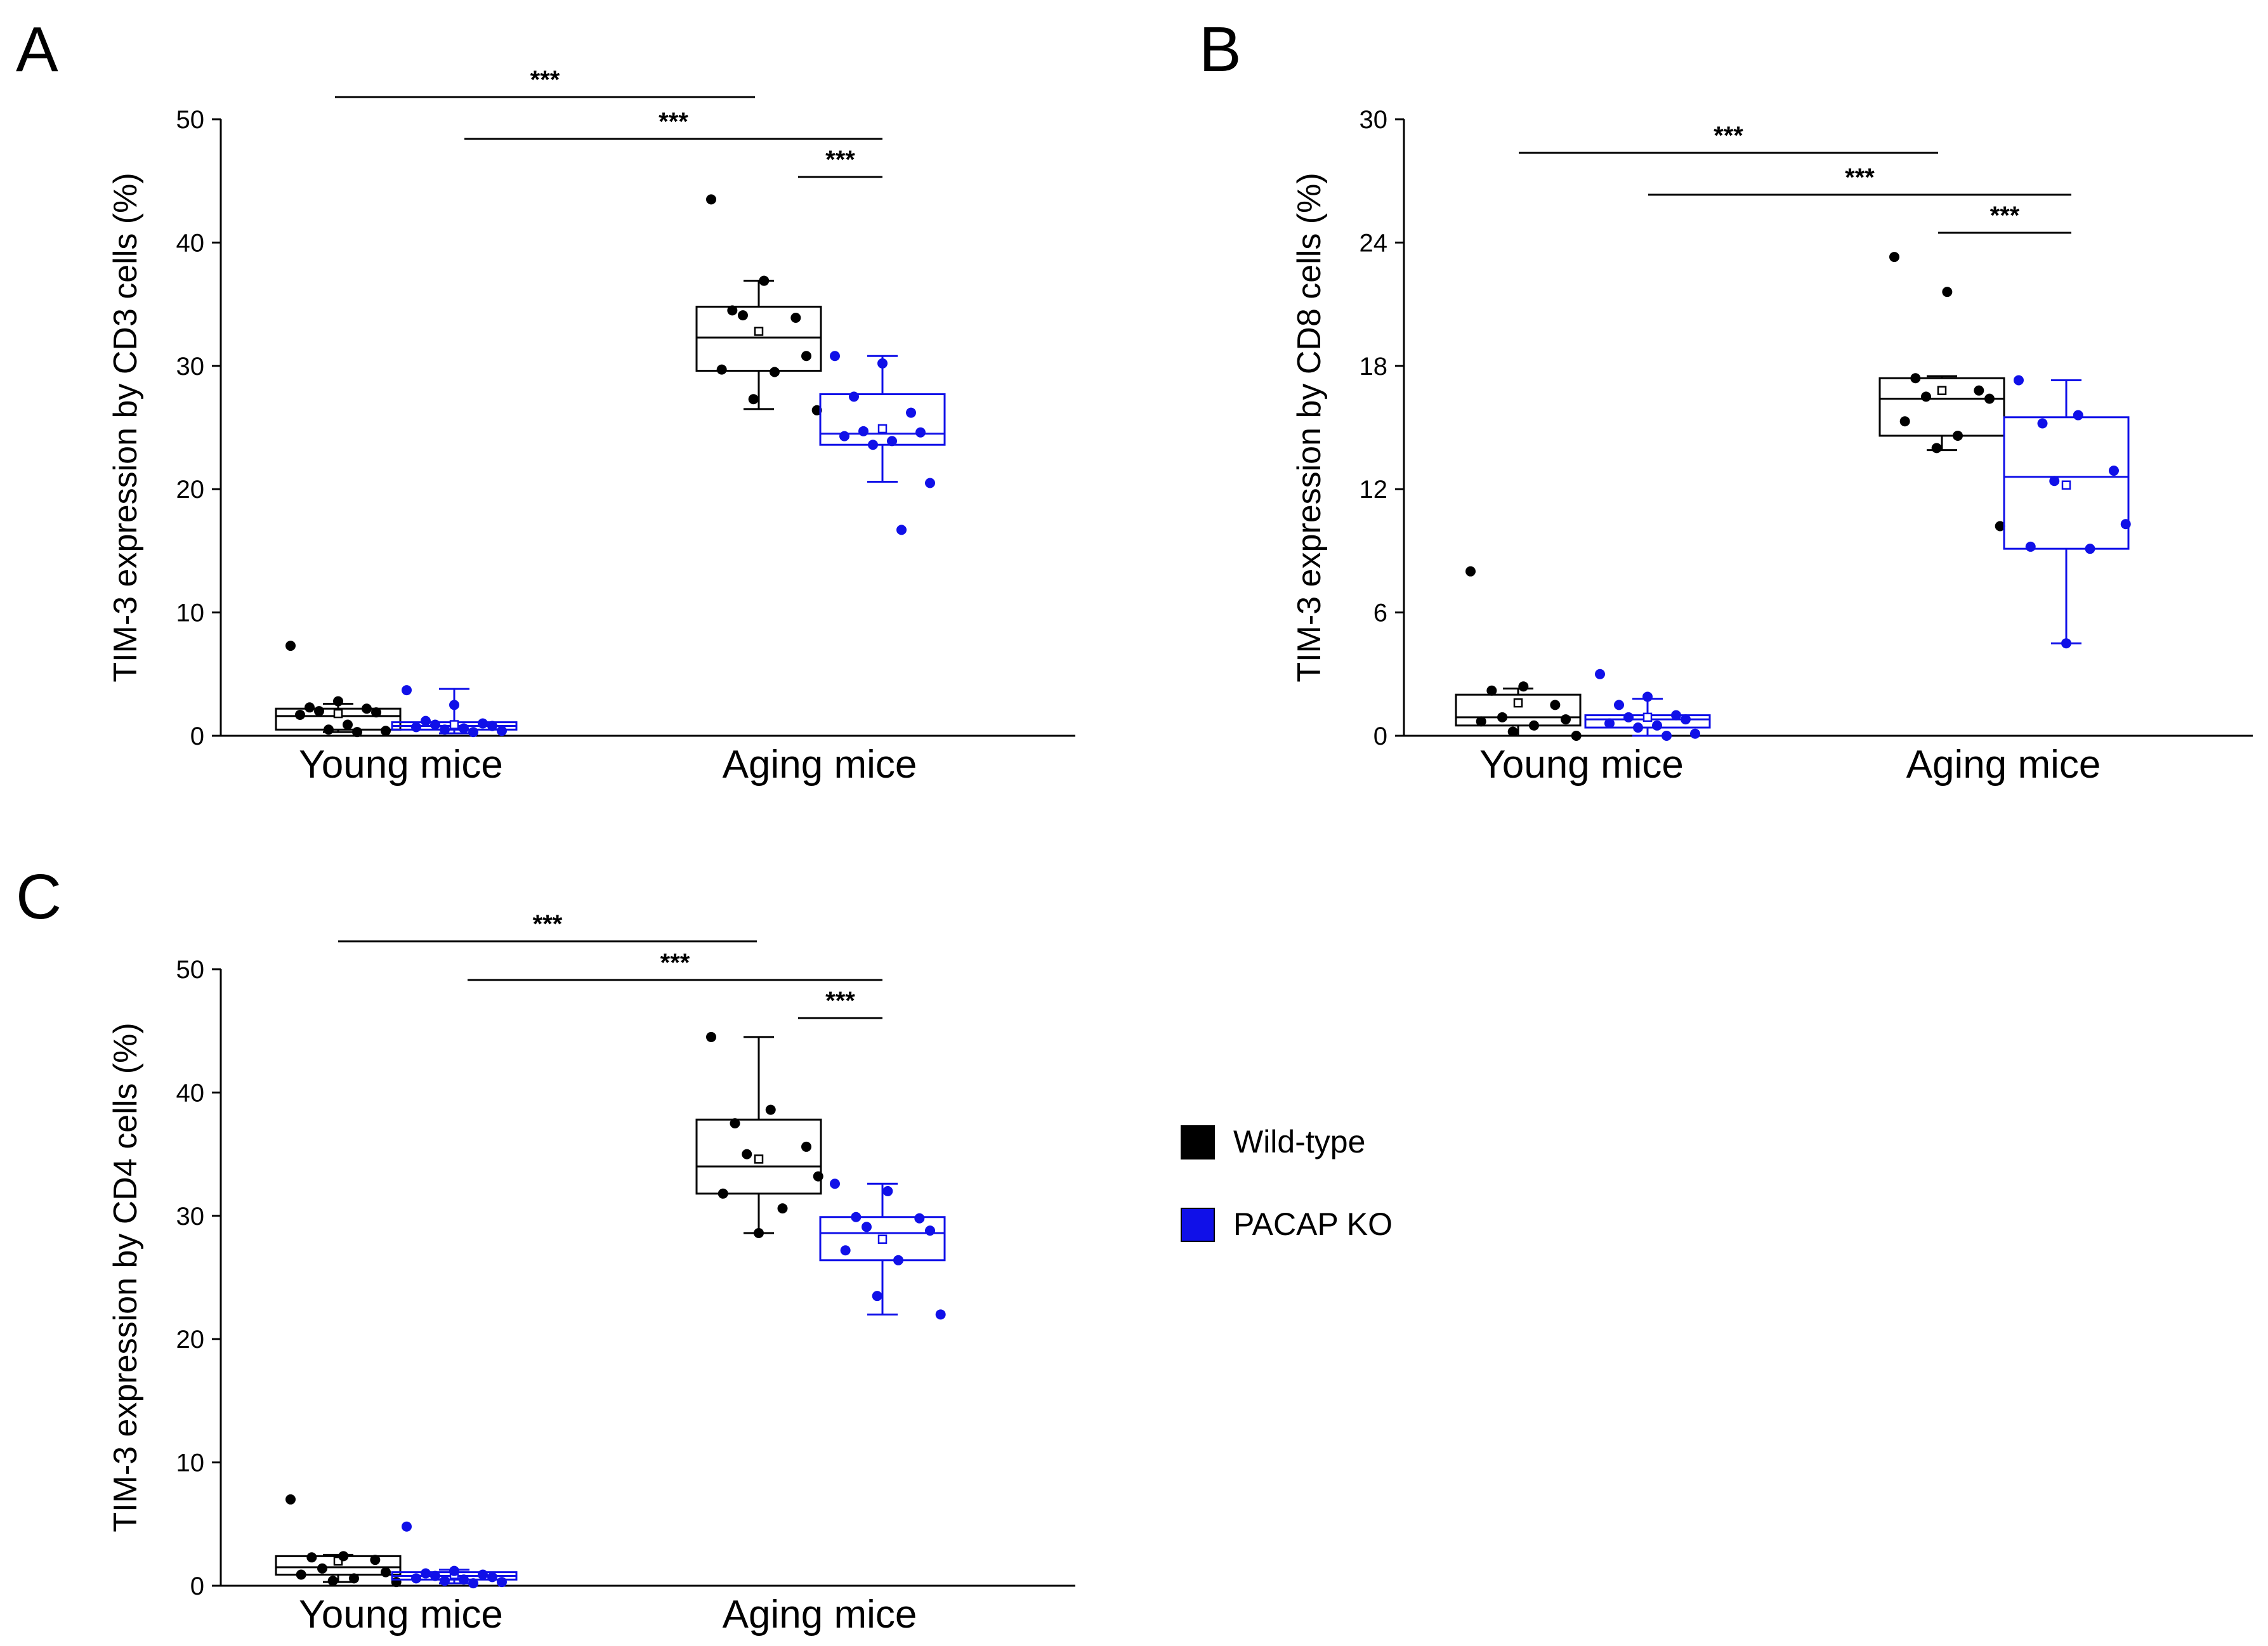 This screenshot has width=2268, height=1646. I want to click on y-tick-label: 24, so click(1374, 243).